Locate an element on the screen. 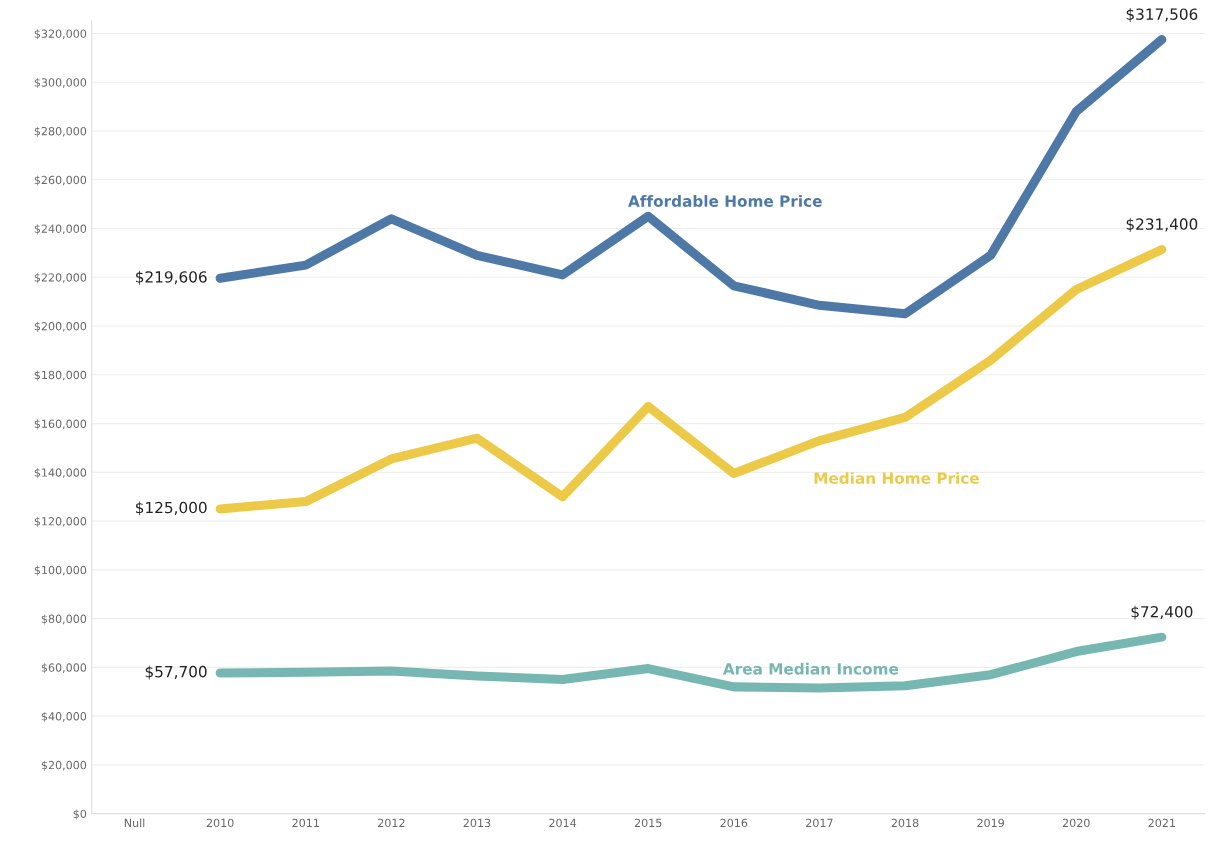 The height and width of the screenshot is (852, 1223). y-tick-label: $280,000 is located at coordinates (60, 131).